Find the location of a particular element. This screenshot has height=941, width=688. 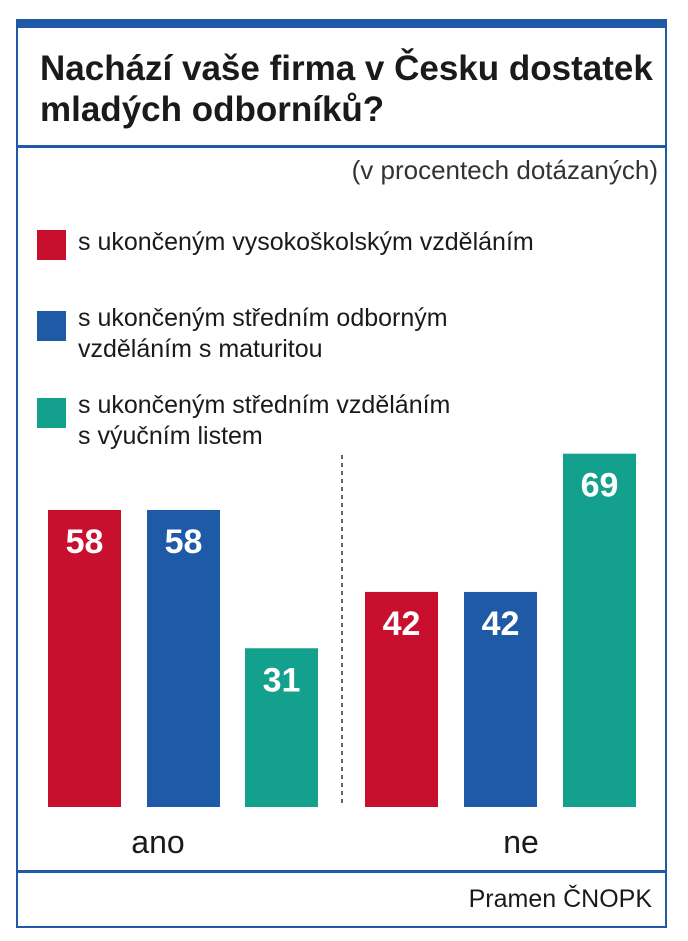

legend-swatch-green is located at coordinates (51, 413).